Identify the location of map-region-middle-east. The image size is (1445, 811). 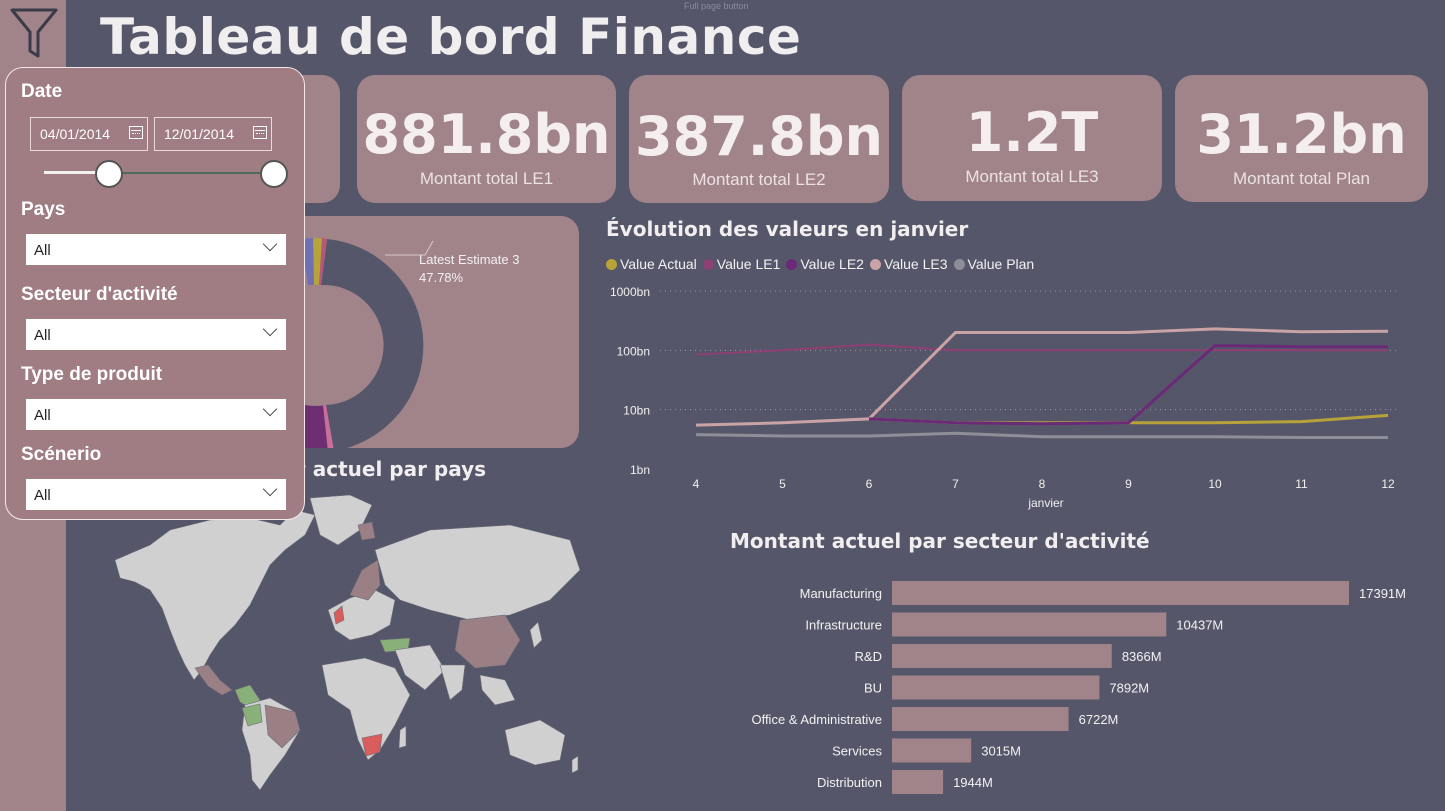
(420, 667).